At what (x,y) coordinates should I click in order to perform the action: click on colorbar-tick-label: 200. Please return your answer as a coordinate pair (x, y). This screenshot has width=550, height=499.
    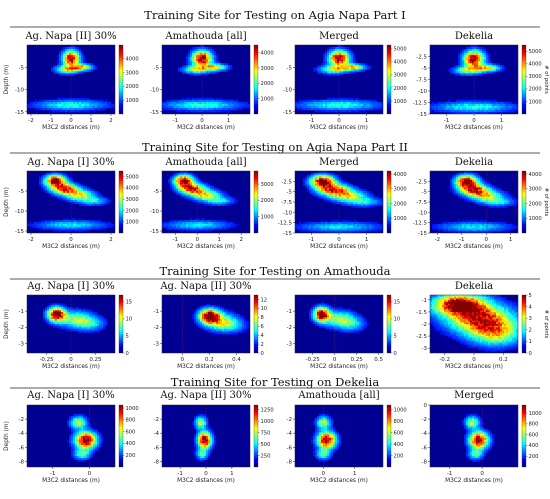
    Looking at the image, I should click on (399, 456).